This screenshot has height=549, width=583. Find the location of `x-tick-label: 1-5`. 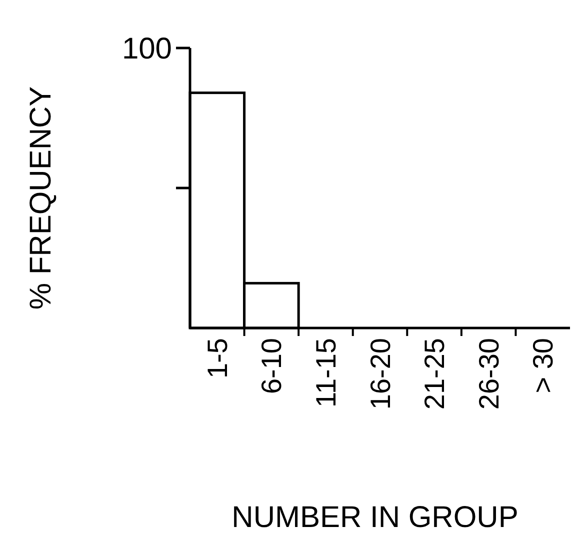

x-tick-label: 1-5 is located at coordinates (217, 358).